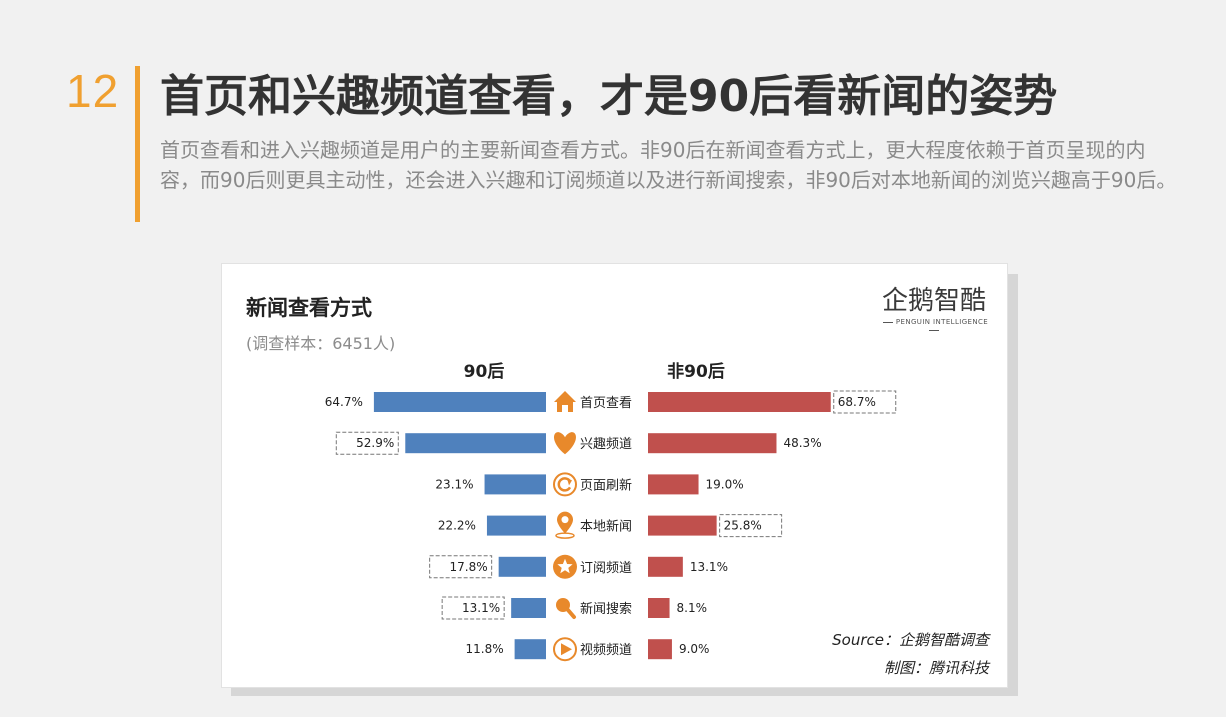 This screenshot has width=1226, height=717. I want to click on value-label-5-right: 13.1%, so click(709, 567).